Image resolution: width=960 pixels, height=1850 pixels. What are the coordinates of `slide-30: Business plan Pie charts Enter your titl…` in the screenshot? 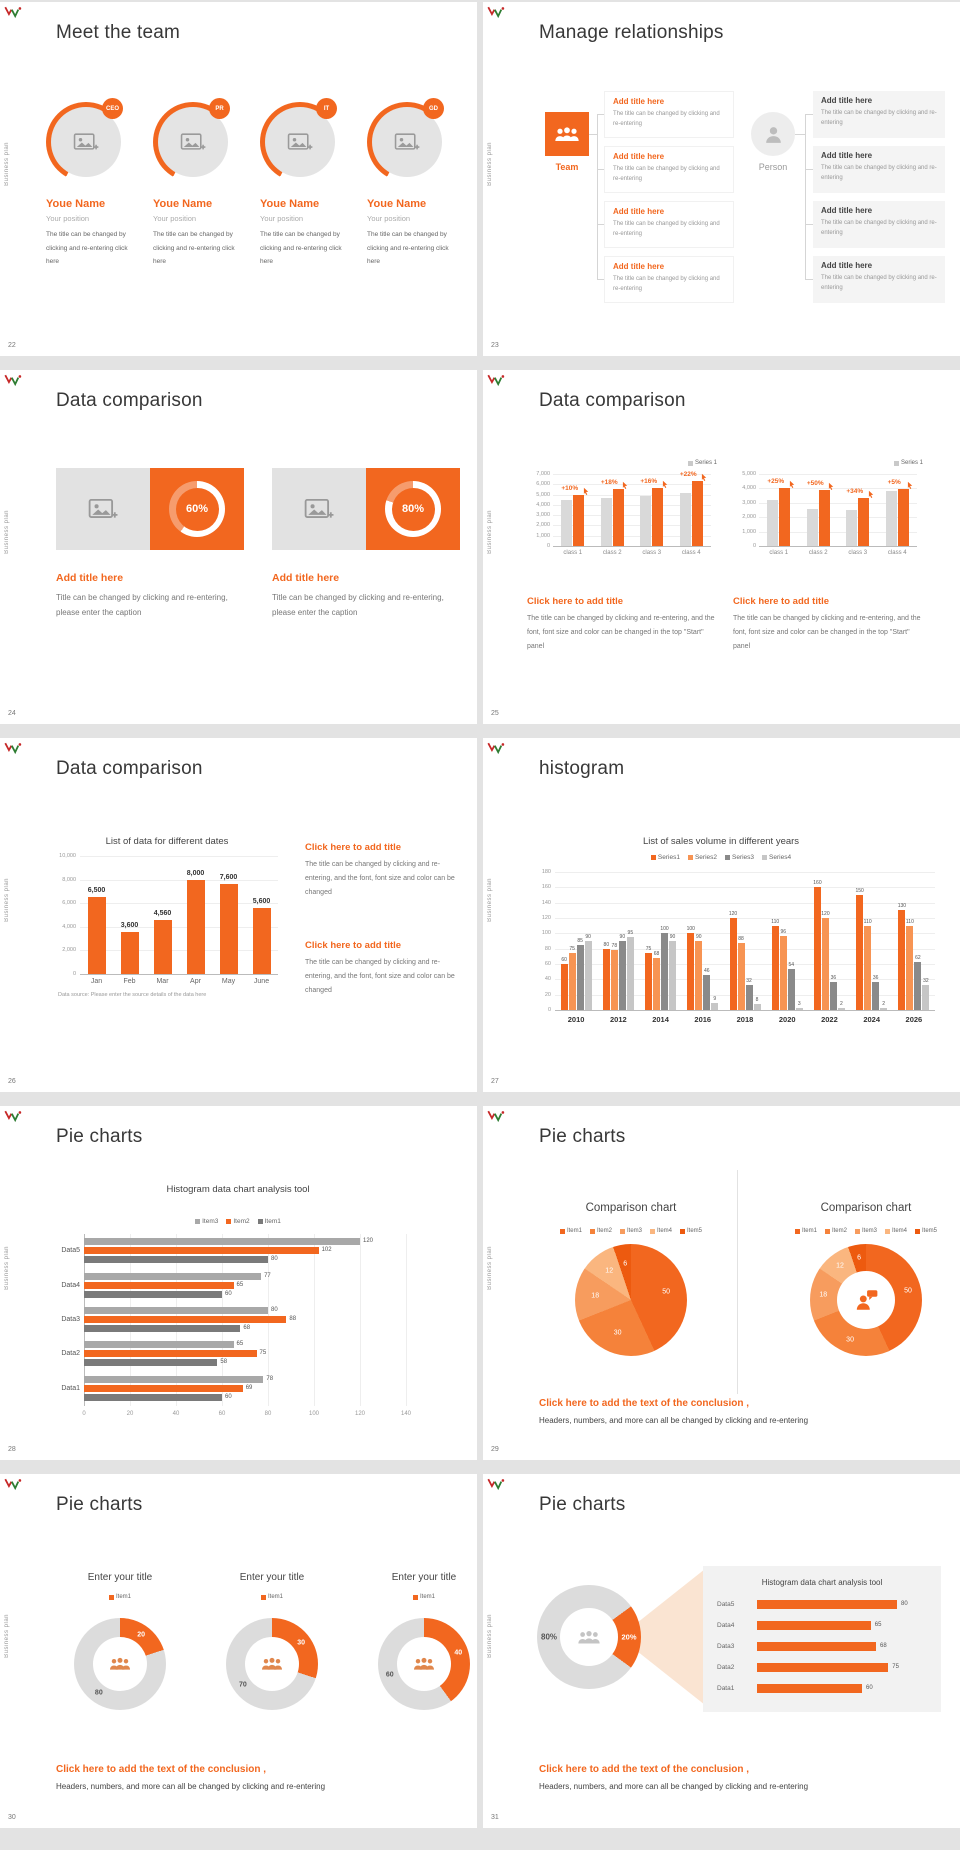 It's located at (238, 1651).